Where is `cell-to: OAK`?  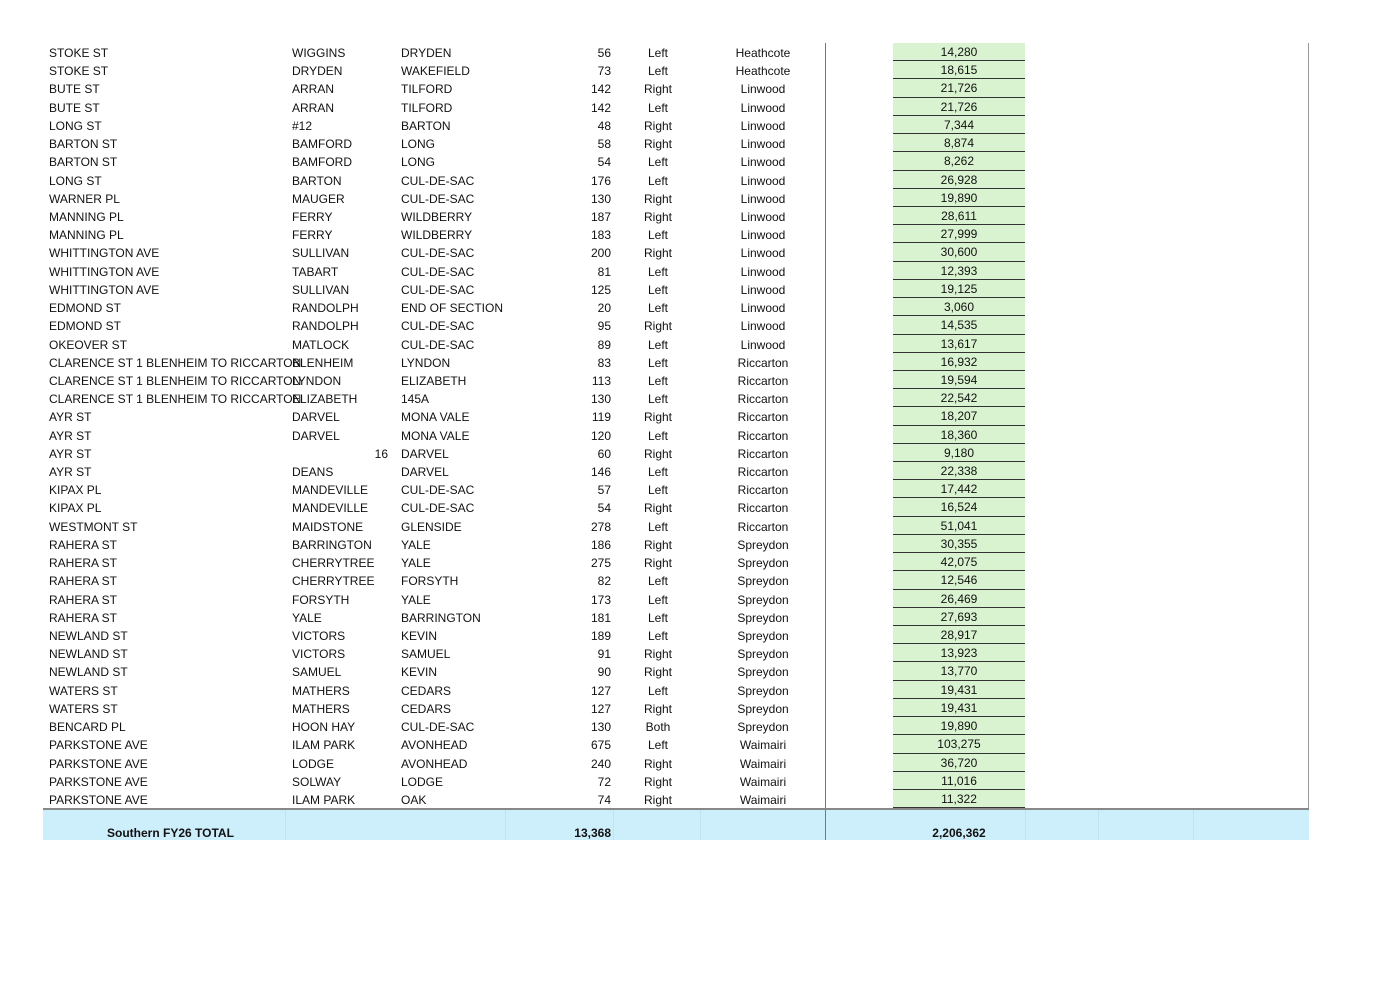 cell-to: OAK is located at coordinates (414, 799).